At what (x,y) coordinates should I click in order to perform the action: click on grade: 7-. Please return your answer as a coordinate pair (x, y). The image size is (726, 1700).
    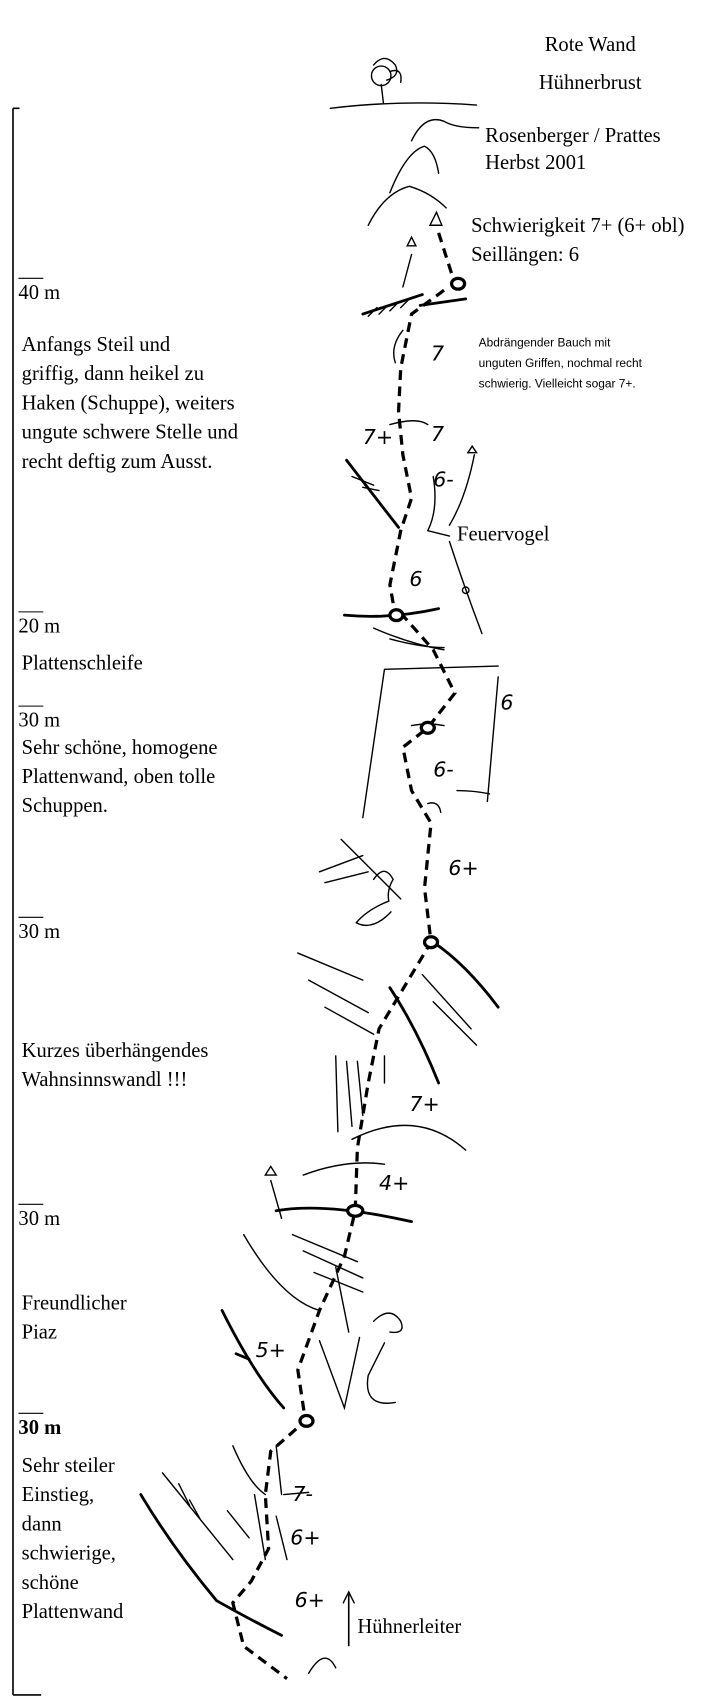
    Looking at the image, I should click on (302, 1494).